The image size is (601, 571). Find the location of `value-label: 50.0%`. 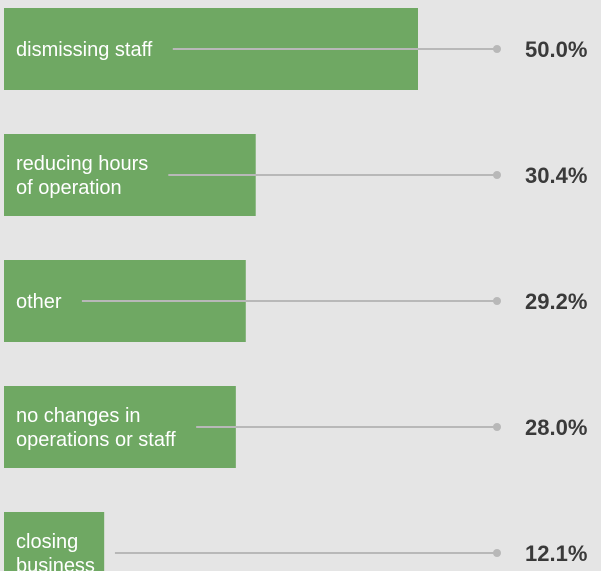

value-label: 50.0% is located at coordinates (556, 49).